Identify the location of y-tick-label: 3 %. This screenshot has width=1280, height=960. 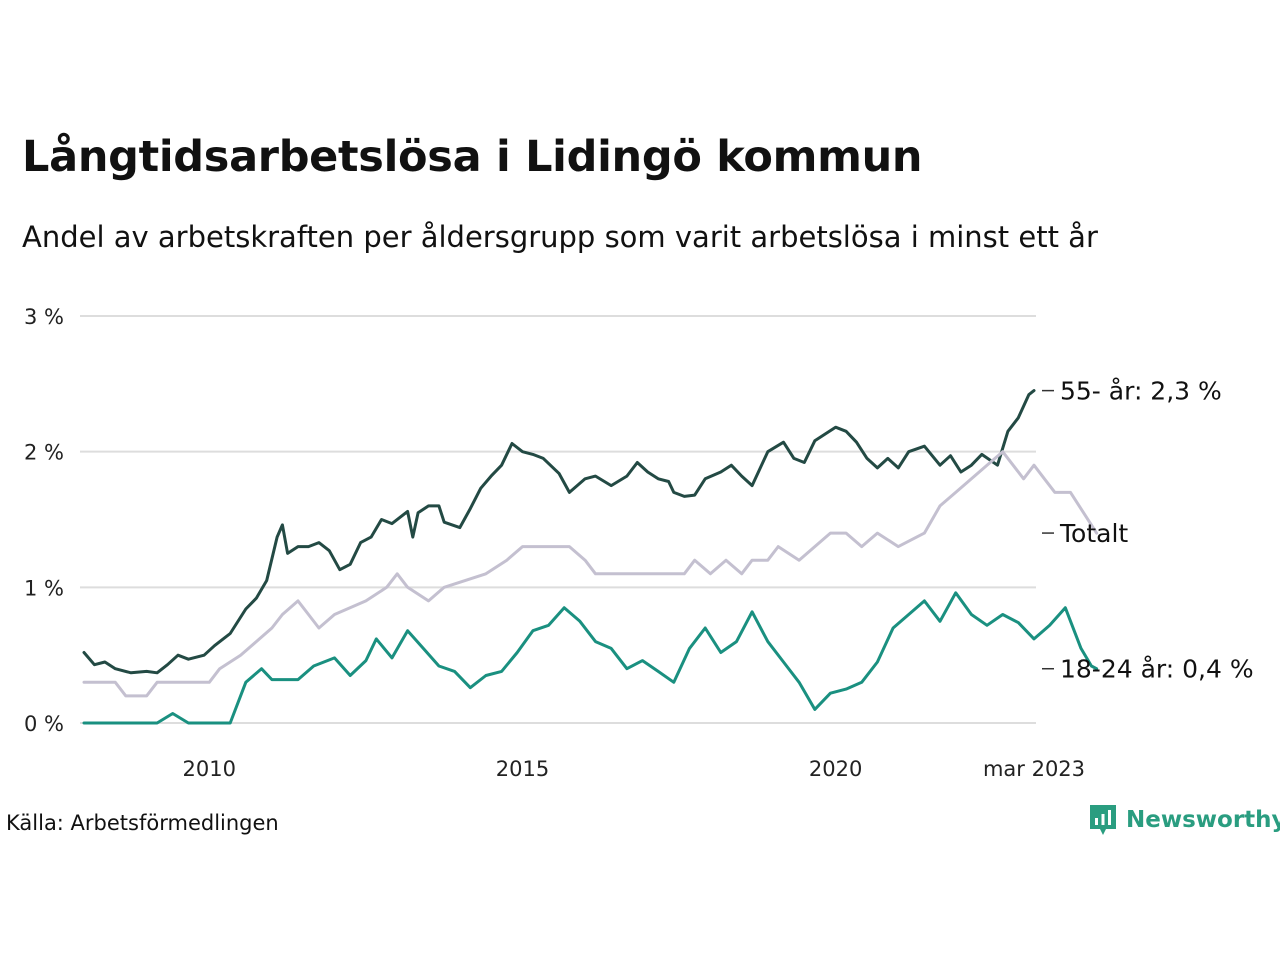
(44, 317).